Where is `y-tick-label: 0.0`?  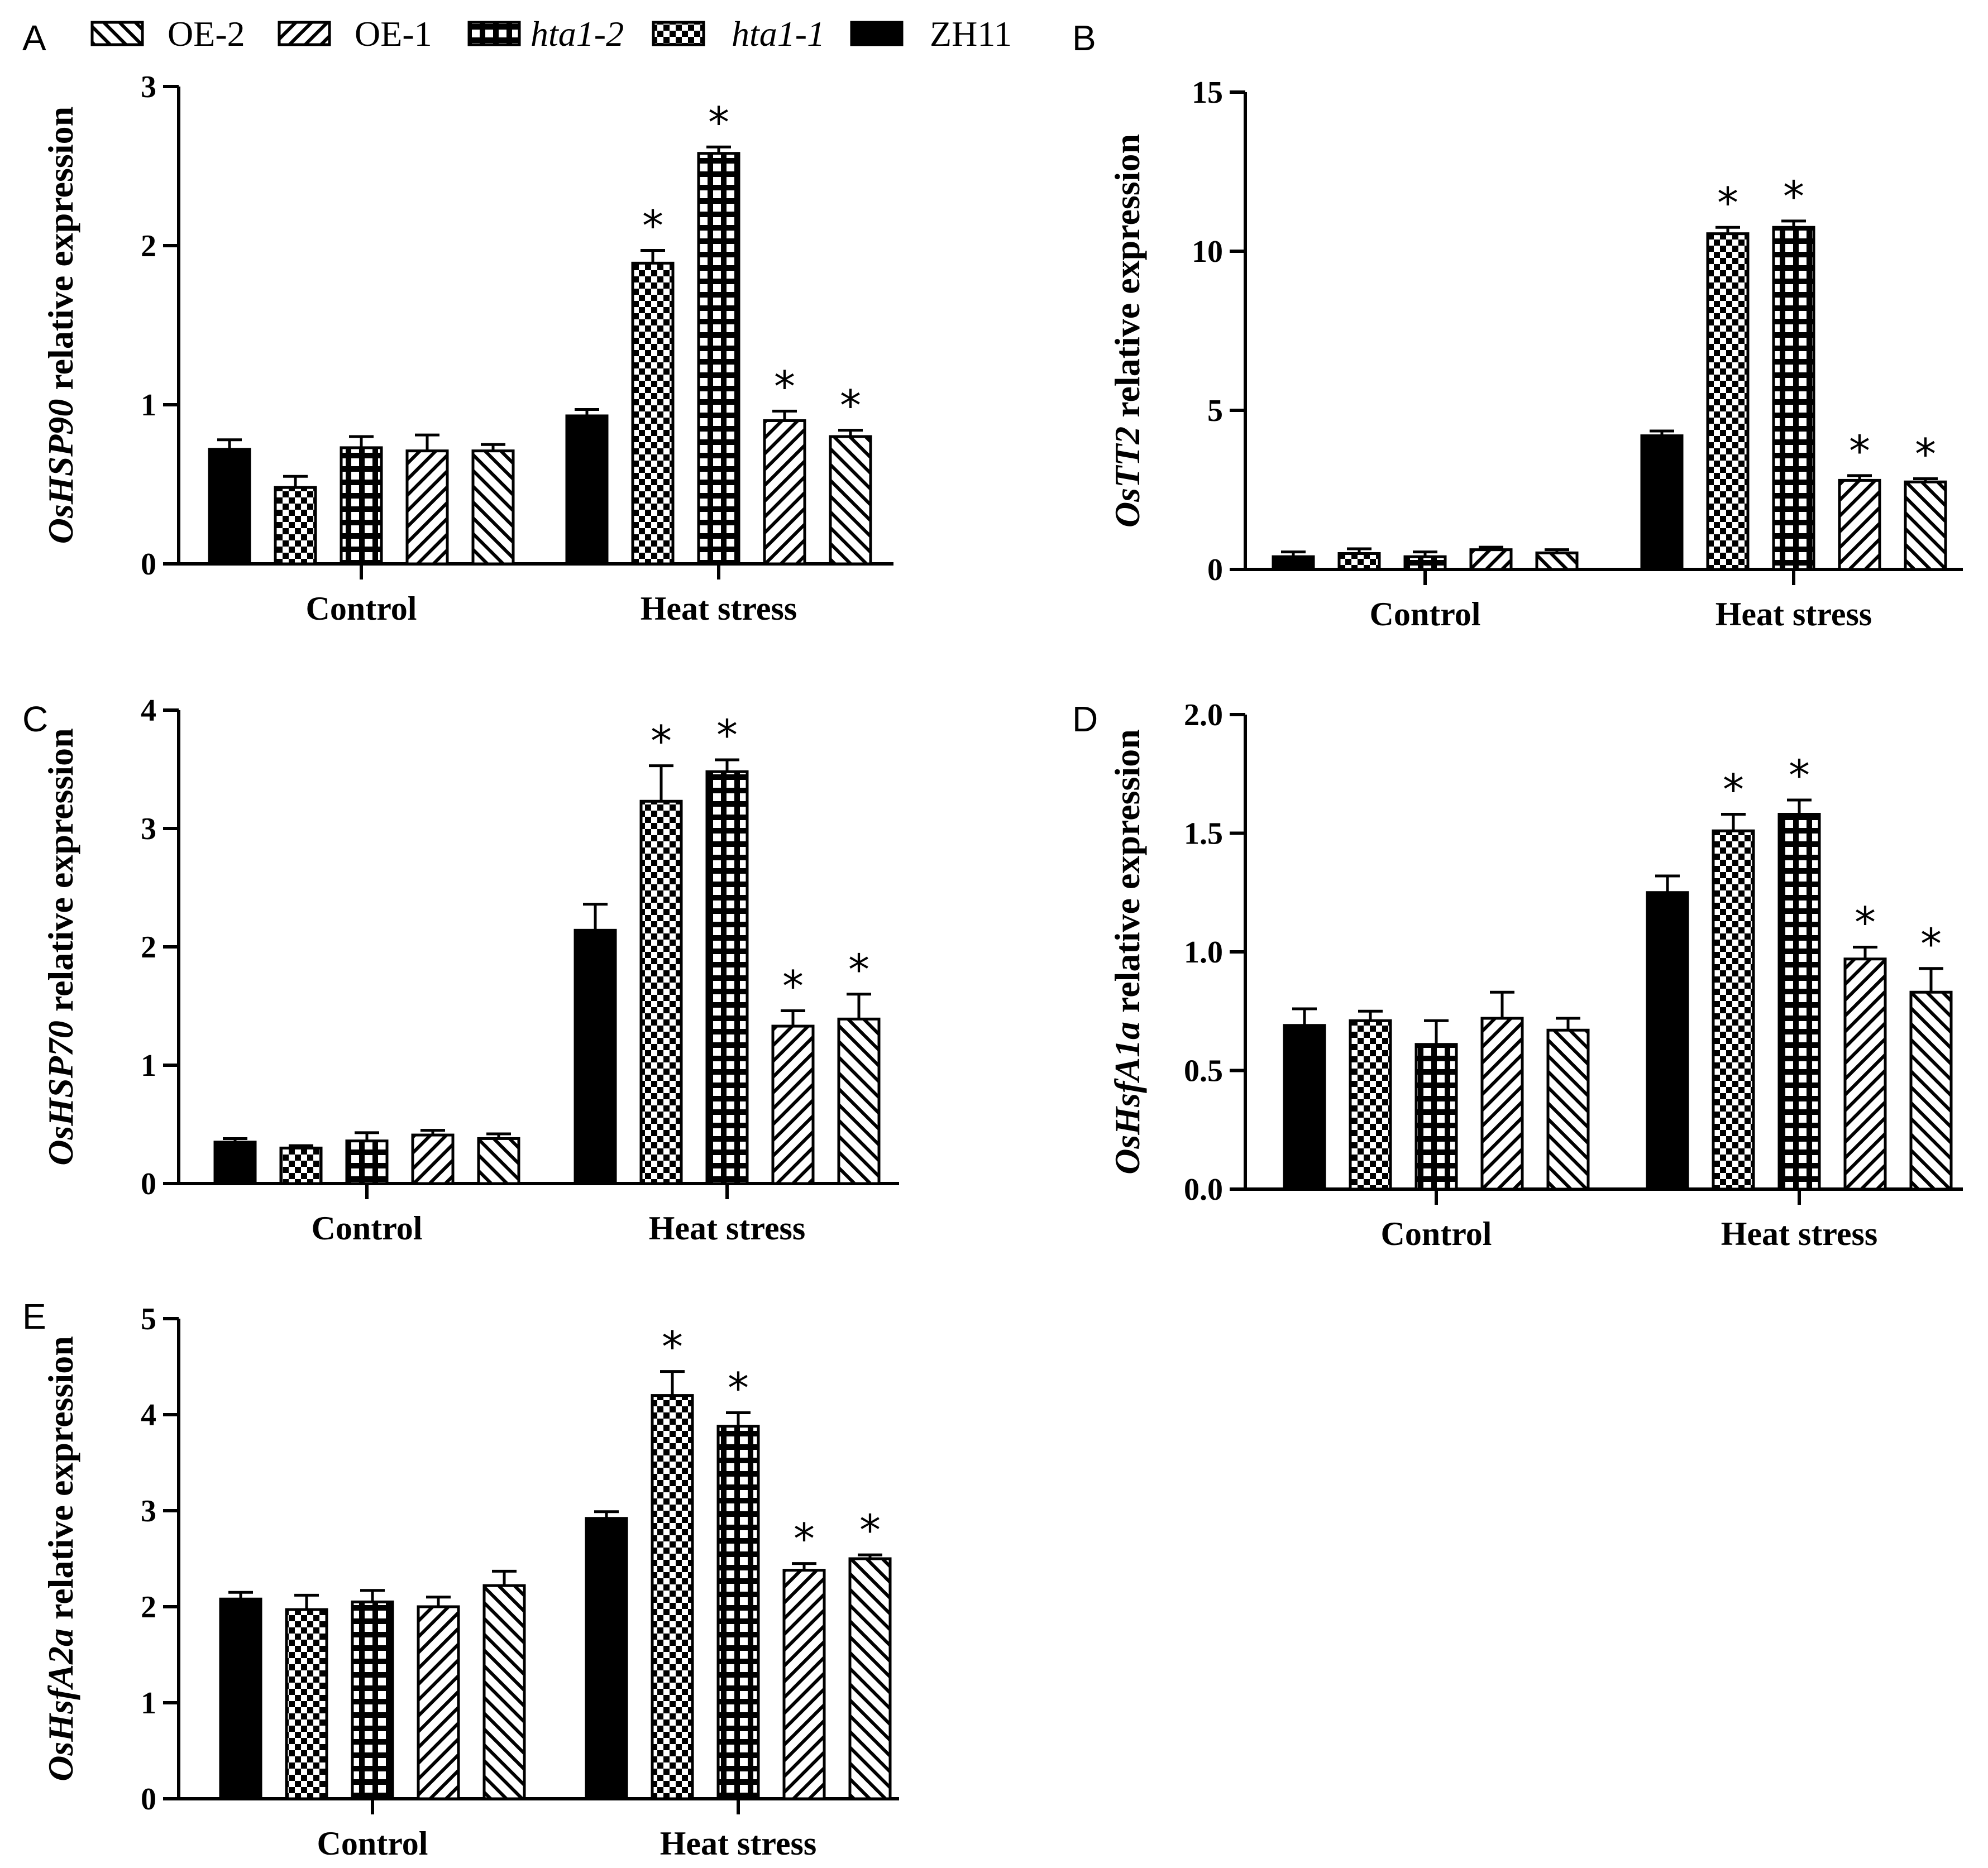 y-tick-label: 0.0 is located at coordinates (1203, 1189).